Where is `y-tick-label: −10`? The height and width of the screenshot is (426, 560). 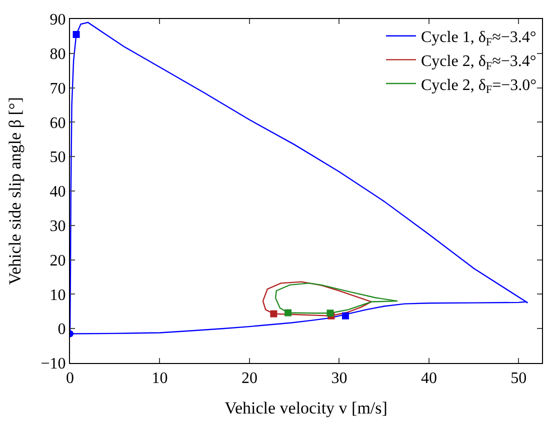 y-tick-label: −10 is located at coordinates (53, 364).